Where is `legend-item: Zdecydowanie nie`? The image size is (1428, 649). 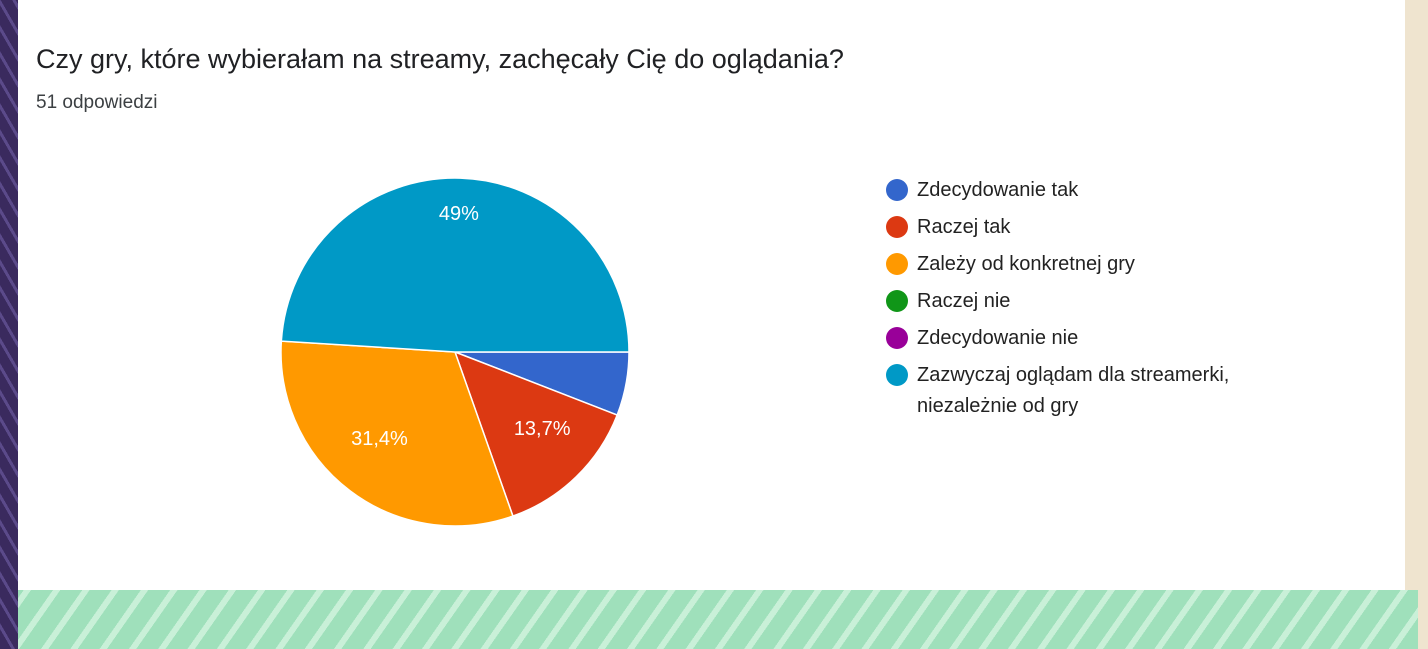 legend-item: Zdecydowanie nie is located at coordinates (1084, 338).